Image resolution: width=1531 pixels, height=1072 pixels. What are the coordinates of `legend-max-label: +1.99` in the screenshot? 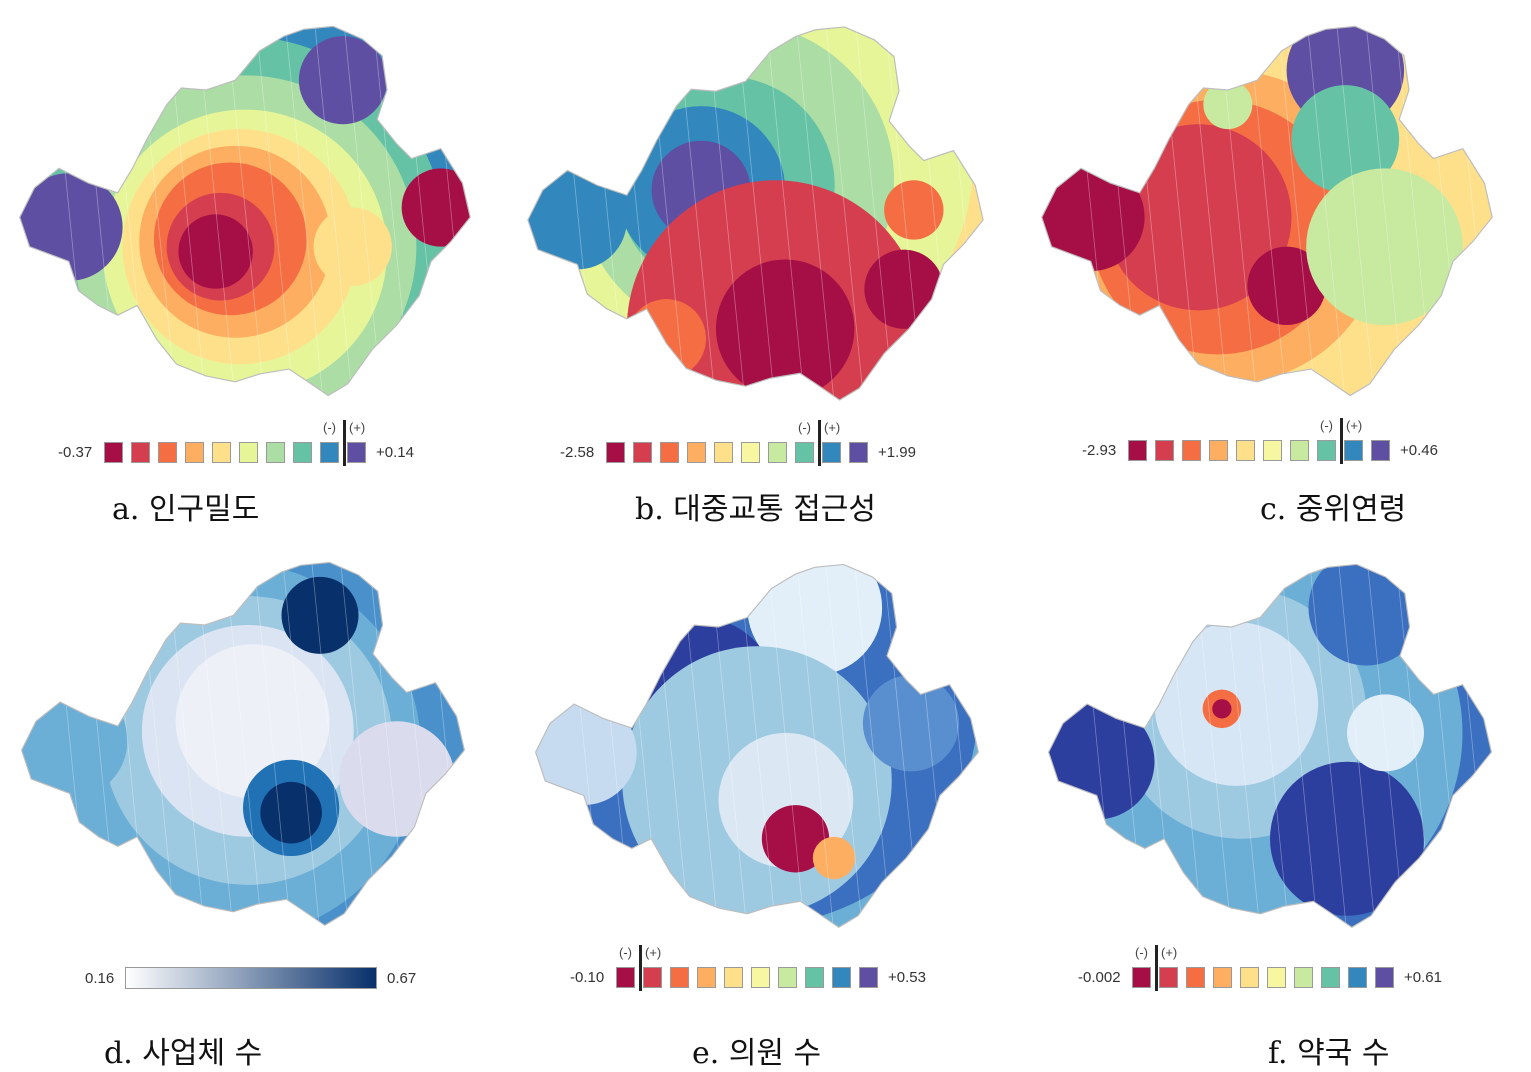 It's located at (897, 452).